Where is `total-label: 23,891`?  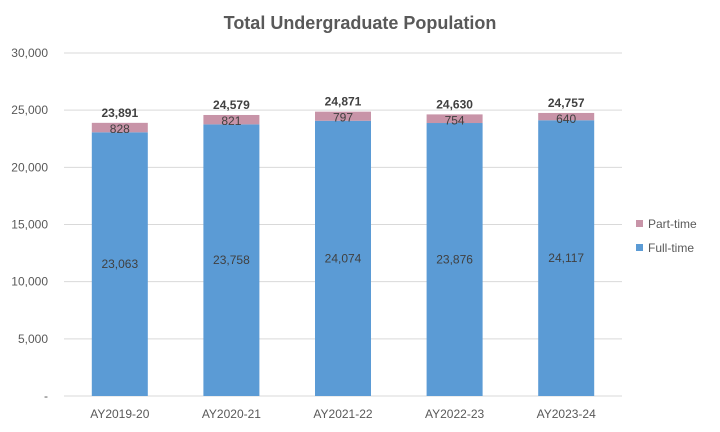
total-label: 23,891 is located at coordinates (119, 113).